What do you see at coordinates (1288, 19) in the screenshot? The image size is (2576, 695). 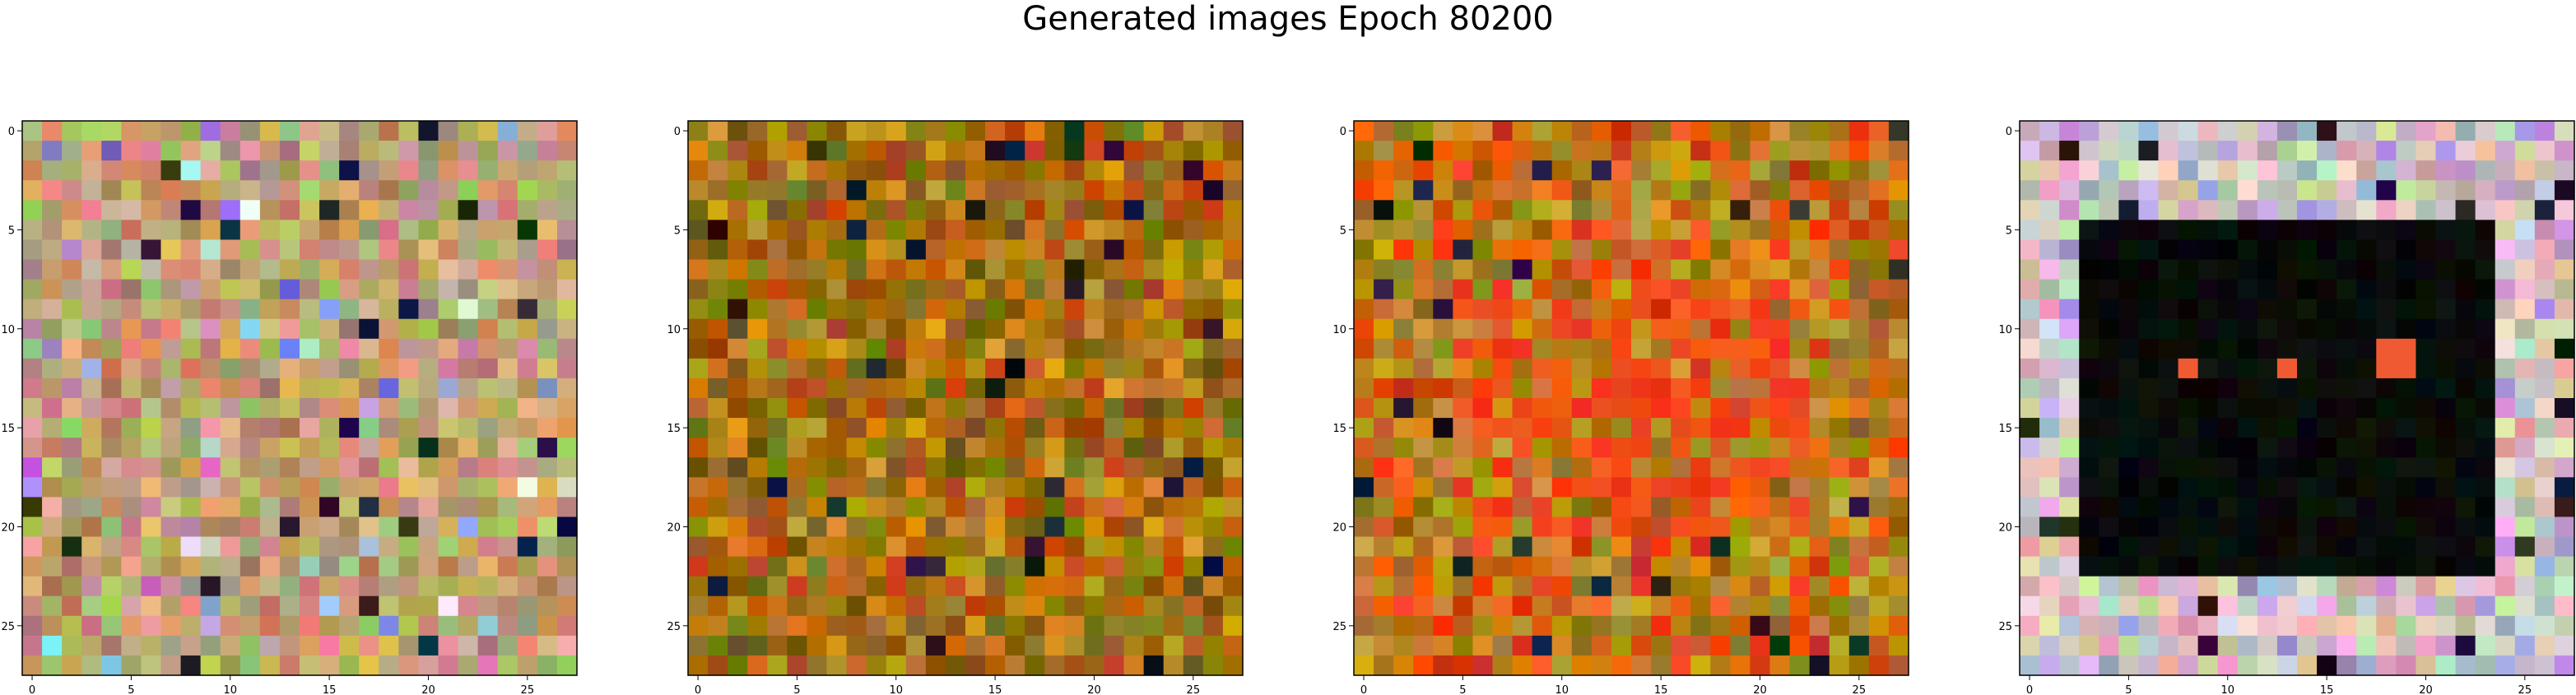 I see `figure-title: Generated images Epoch 80200` at bounding box center [1288, 19].